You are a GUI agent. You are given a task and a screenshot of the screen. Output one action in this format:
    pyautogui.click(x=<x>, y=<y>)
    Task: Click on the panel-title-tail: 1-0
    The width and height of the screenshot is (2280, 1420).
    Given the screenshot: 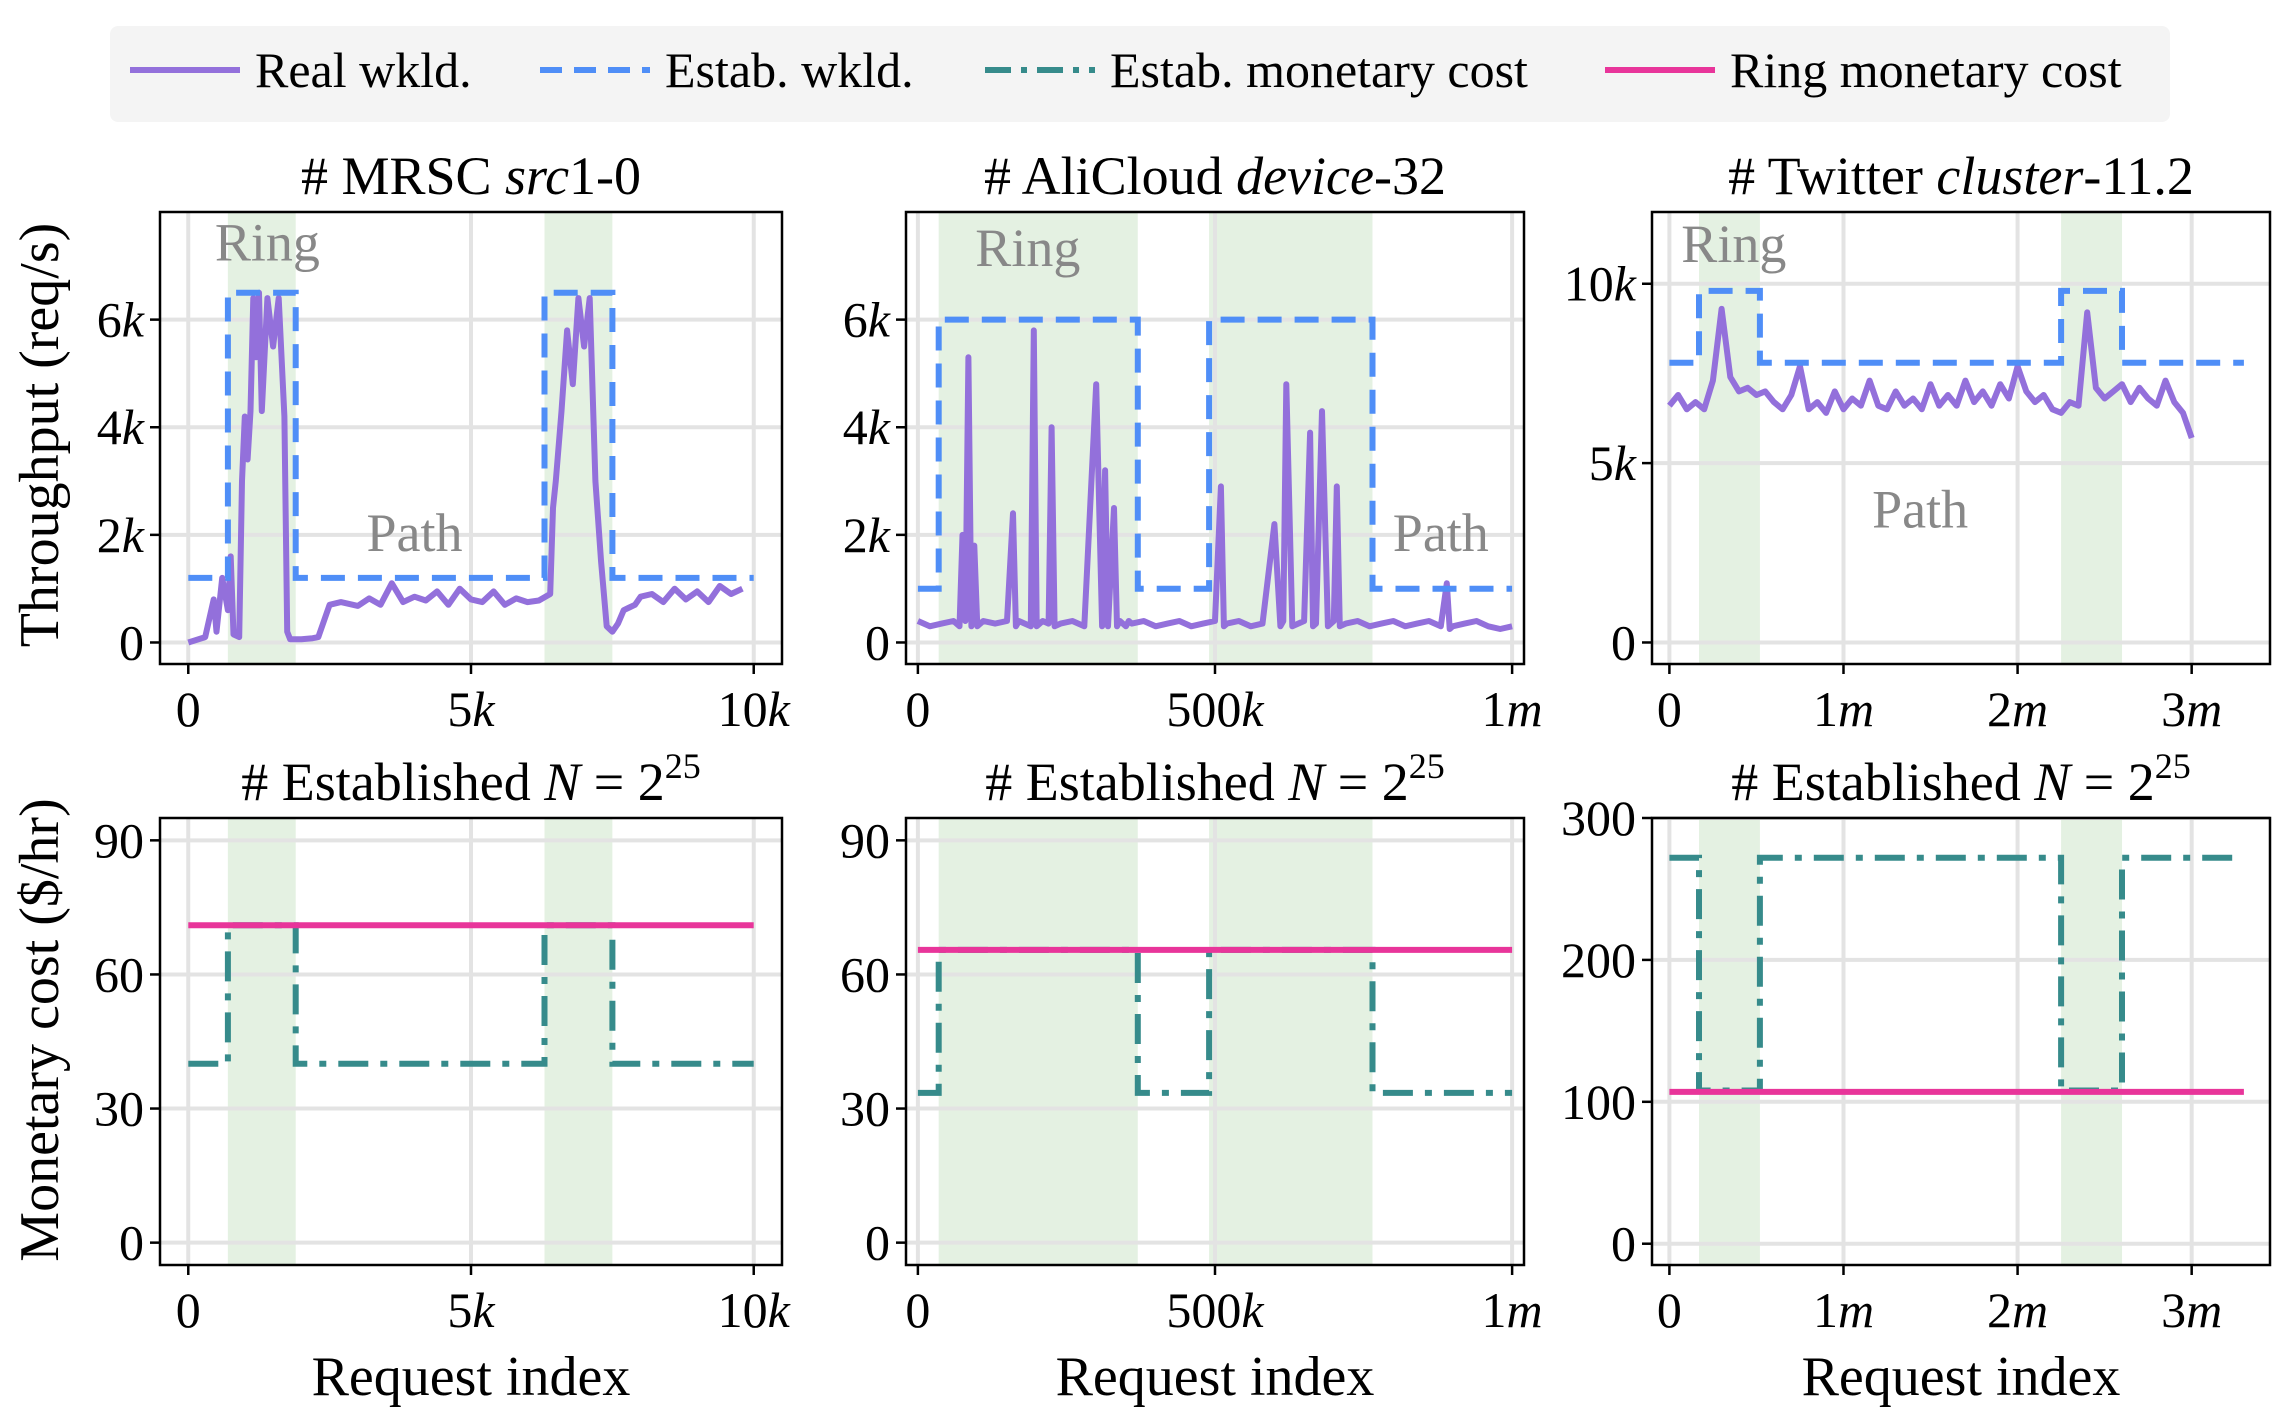 What is the action you would take?
    pyautogui.click(x=605, y=176)
    